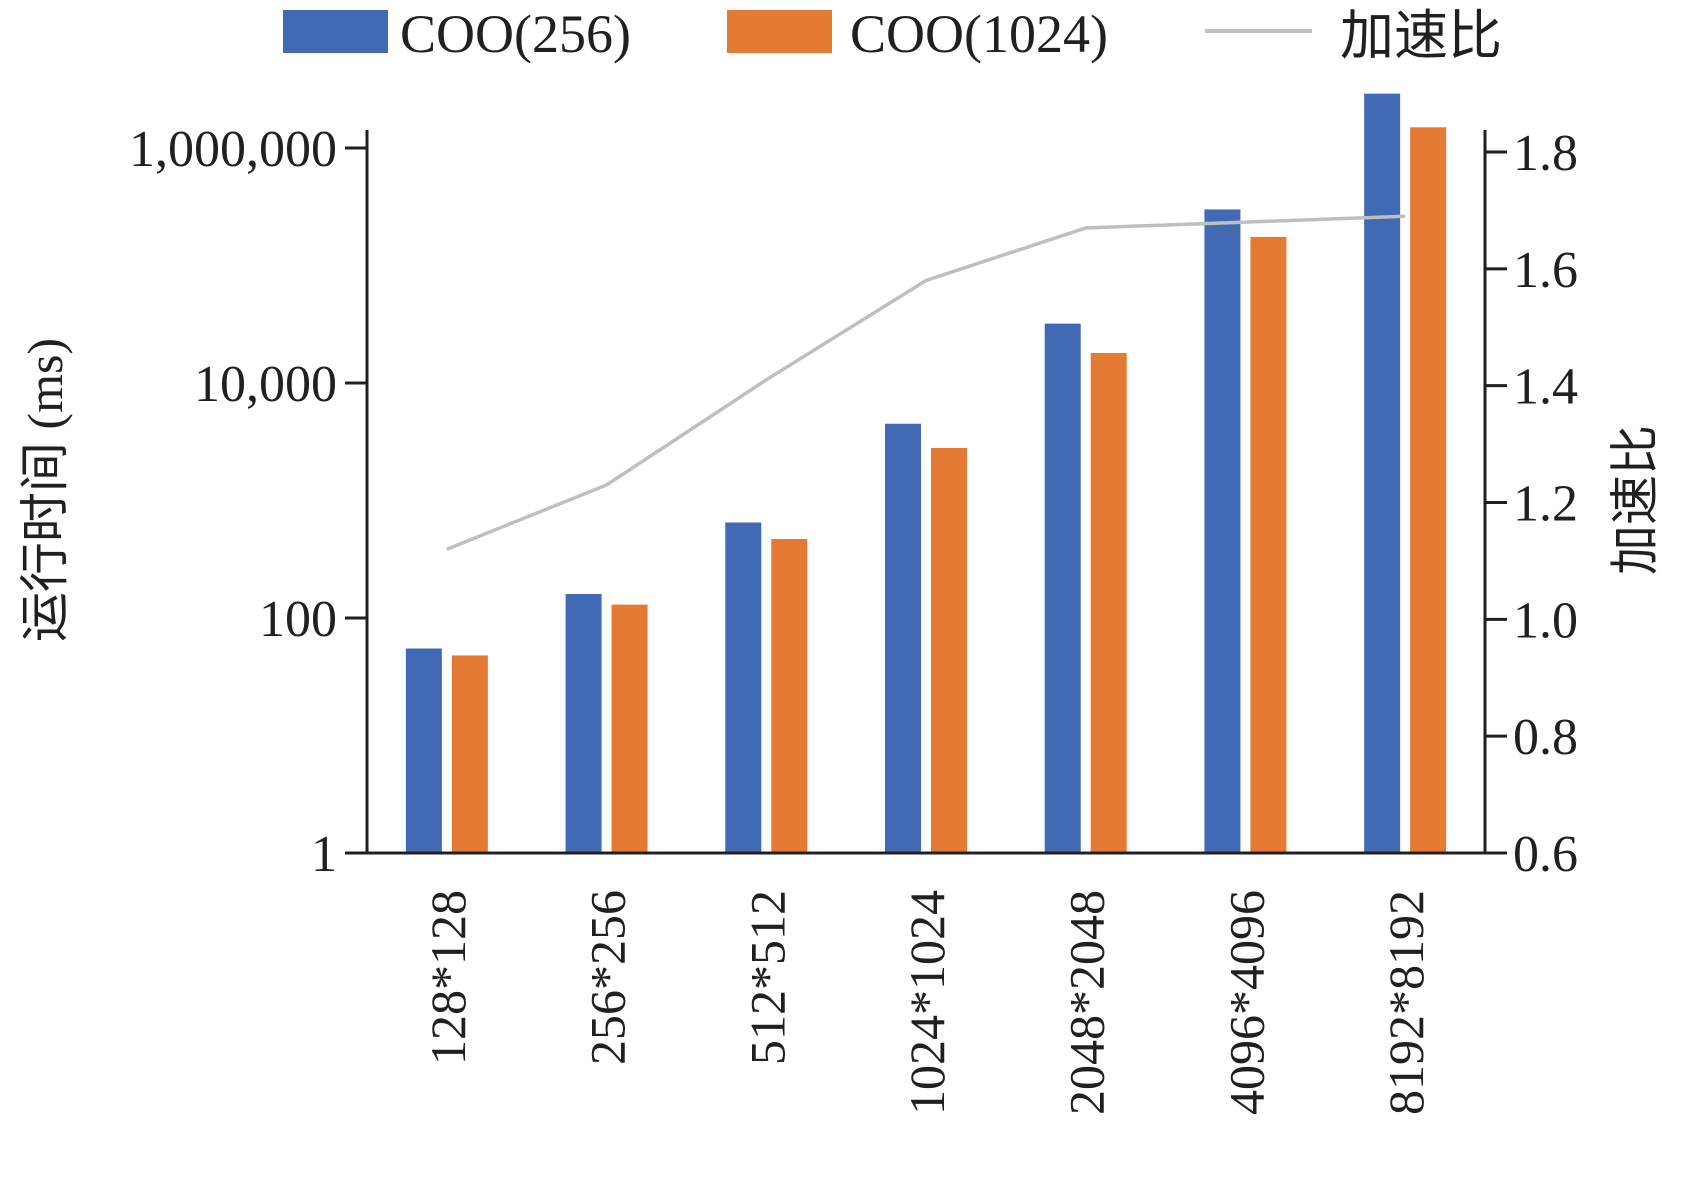 Image resolution: width=1693 pixels, height=1187 pixels. What do you see at coordinates (1246, 1002) in the screenshot?
I see `x-tick-label: 4096*4096` at bounding box center [1246, 1002].